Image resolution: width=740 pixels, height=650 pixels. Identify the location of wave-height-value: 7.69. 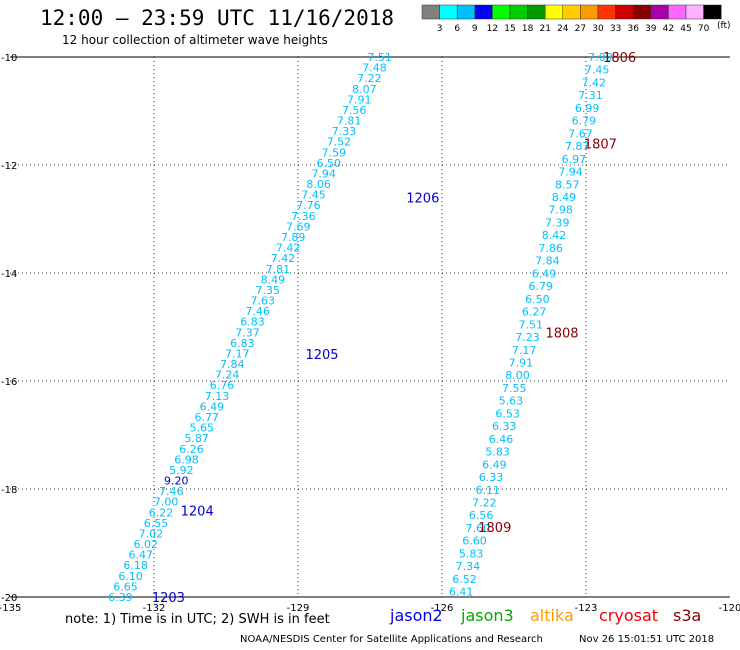
(298, 226).